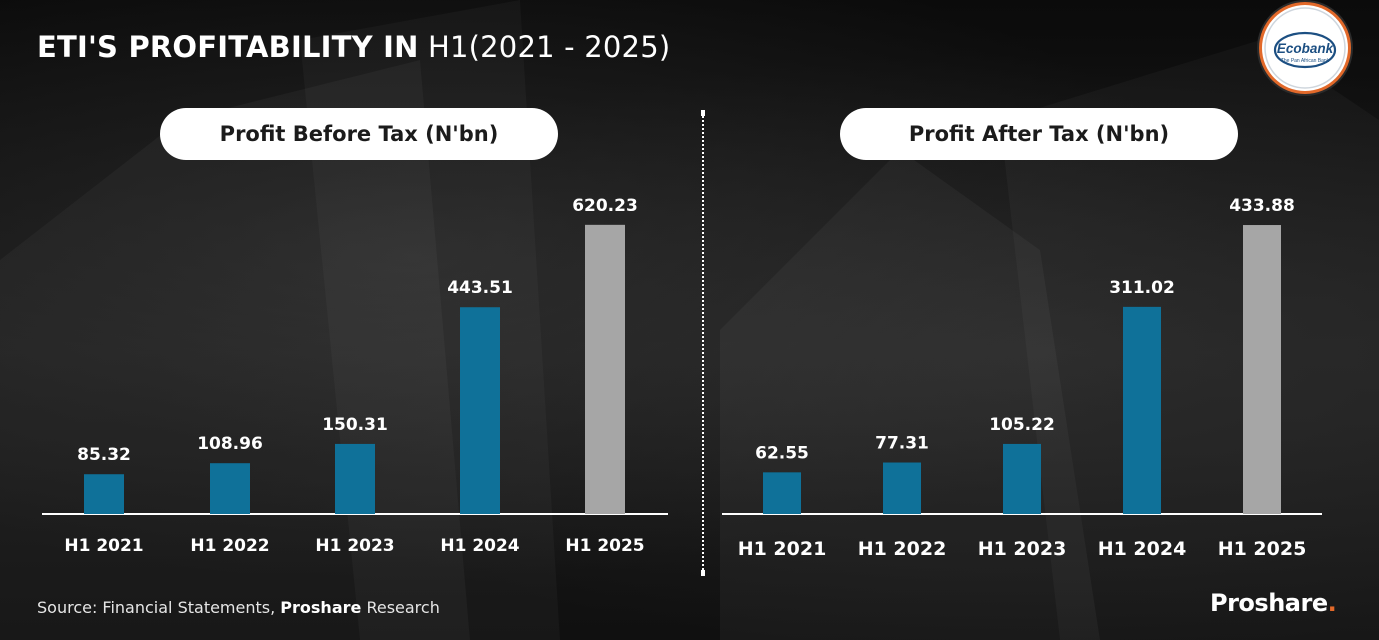 The width and height of the screenshot is (1379, 640). I want to click on pat-category-label-0: H1 2021, so click(782, 549).